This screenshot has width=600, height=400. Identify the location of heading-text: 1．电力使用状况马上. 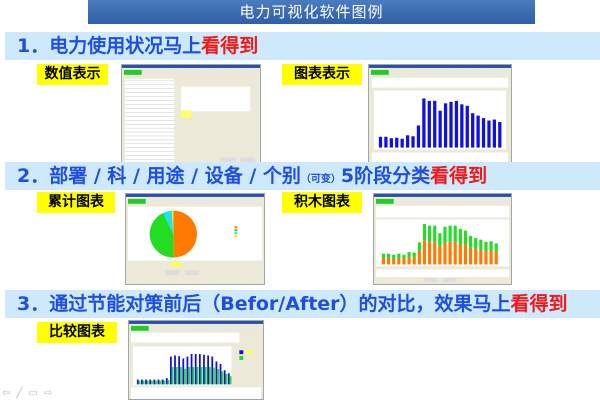
(109, 46).